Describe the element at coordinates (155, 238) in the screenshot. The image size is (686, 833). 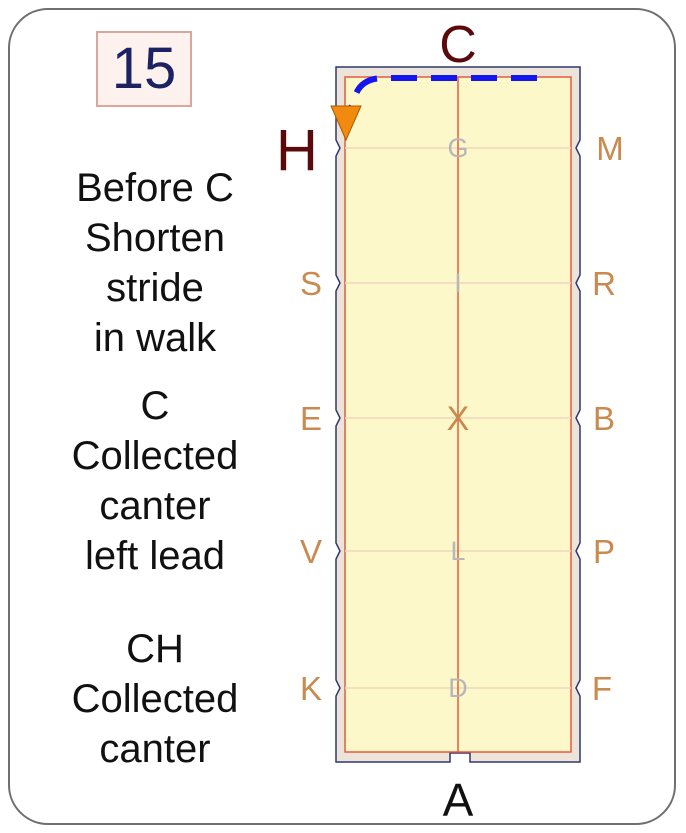
I see `instruction-line: Shorten` at that location.